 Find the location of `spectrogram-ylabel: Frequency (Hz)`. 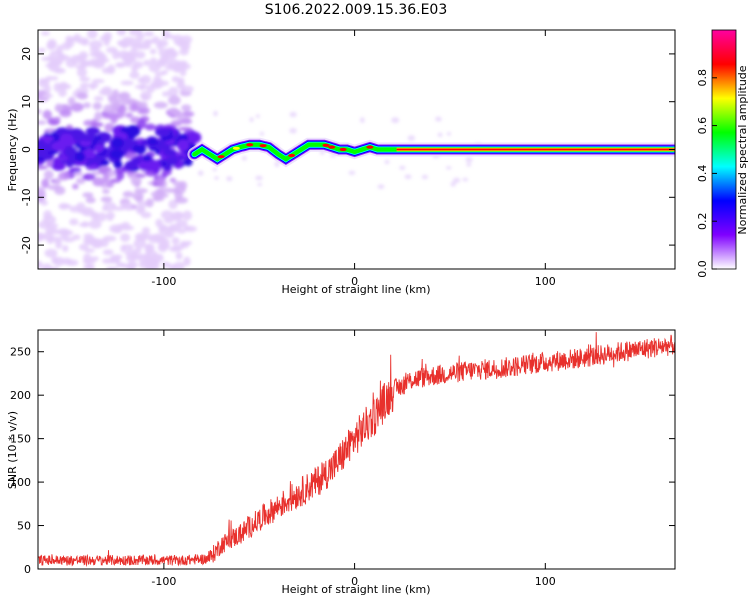

spectrogram-ylabel: Frequency (Hz) is located at coordinates (12, 150).